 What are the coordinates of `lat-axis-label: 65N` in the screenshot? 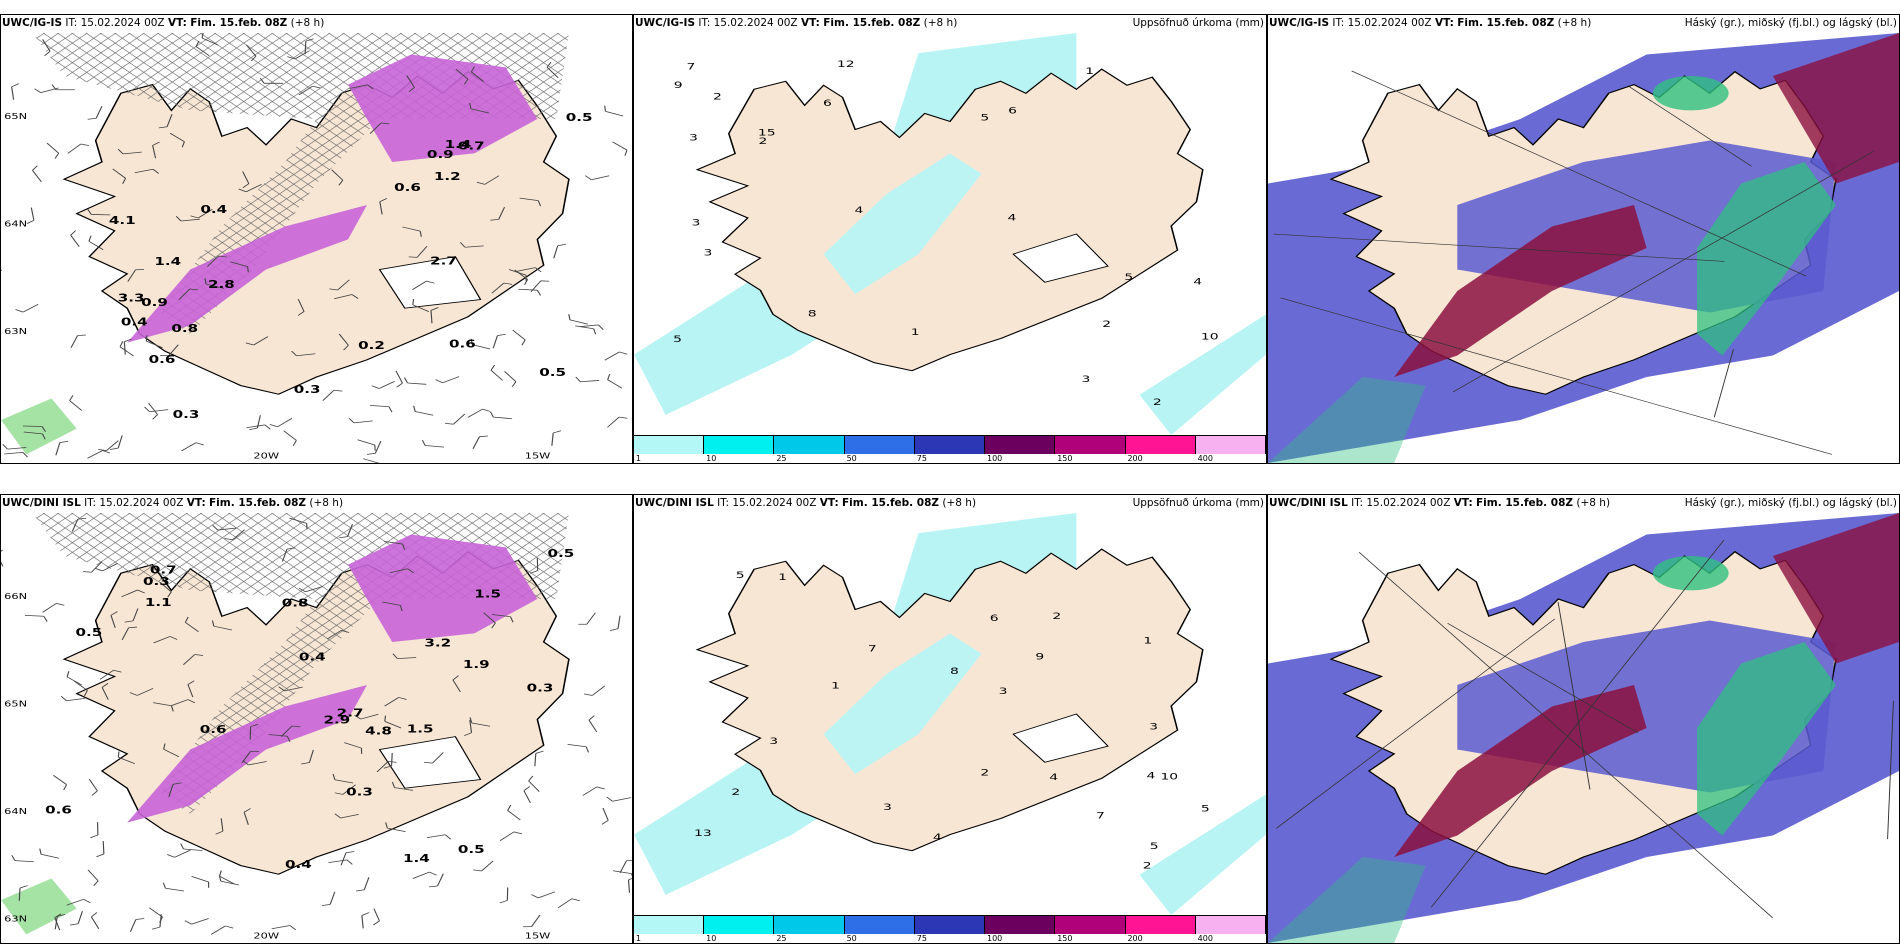 It's located at (15, 704).